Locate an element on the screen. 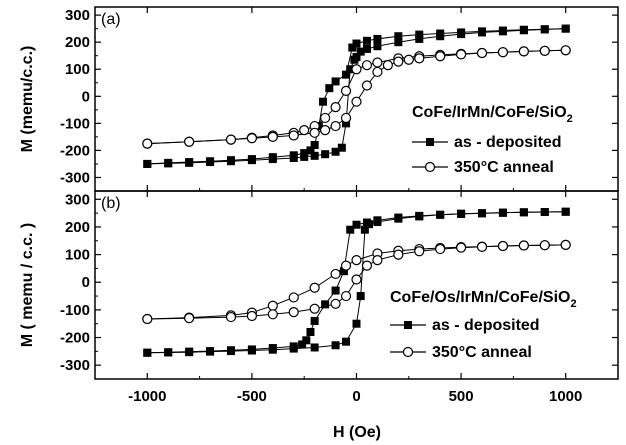 Image resolution: width=626 pixels, height=445 pixels. y-tick-label: 0 is located at coordinates (86, 282).